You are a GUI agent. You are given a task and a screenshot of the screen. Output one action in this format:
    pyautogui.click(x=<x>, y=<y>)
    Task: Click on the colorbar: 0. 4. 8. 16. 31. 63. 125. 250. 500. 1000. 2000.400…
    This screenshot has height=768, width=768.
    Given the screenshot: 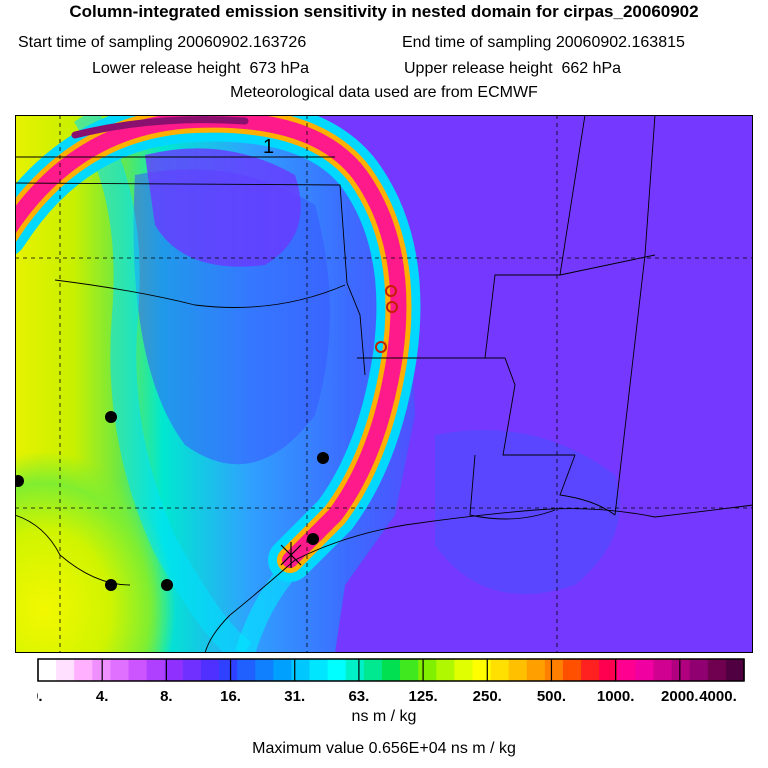 What is the action you would take?
    pyautogui.click(x=391, y=681)
    